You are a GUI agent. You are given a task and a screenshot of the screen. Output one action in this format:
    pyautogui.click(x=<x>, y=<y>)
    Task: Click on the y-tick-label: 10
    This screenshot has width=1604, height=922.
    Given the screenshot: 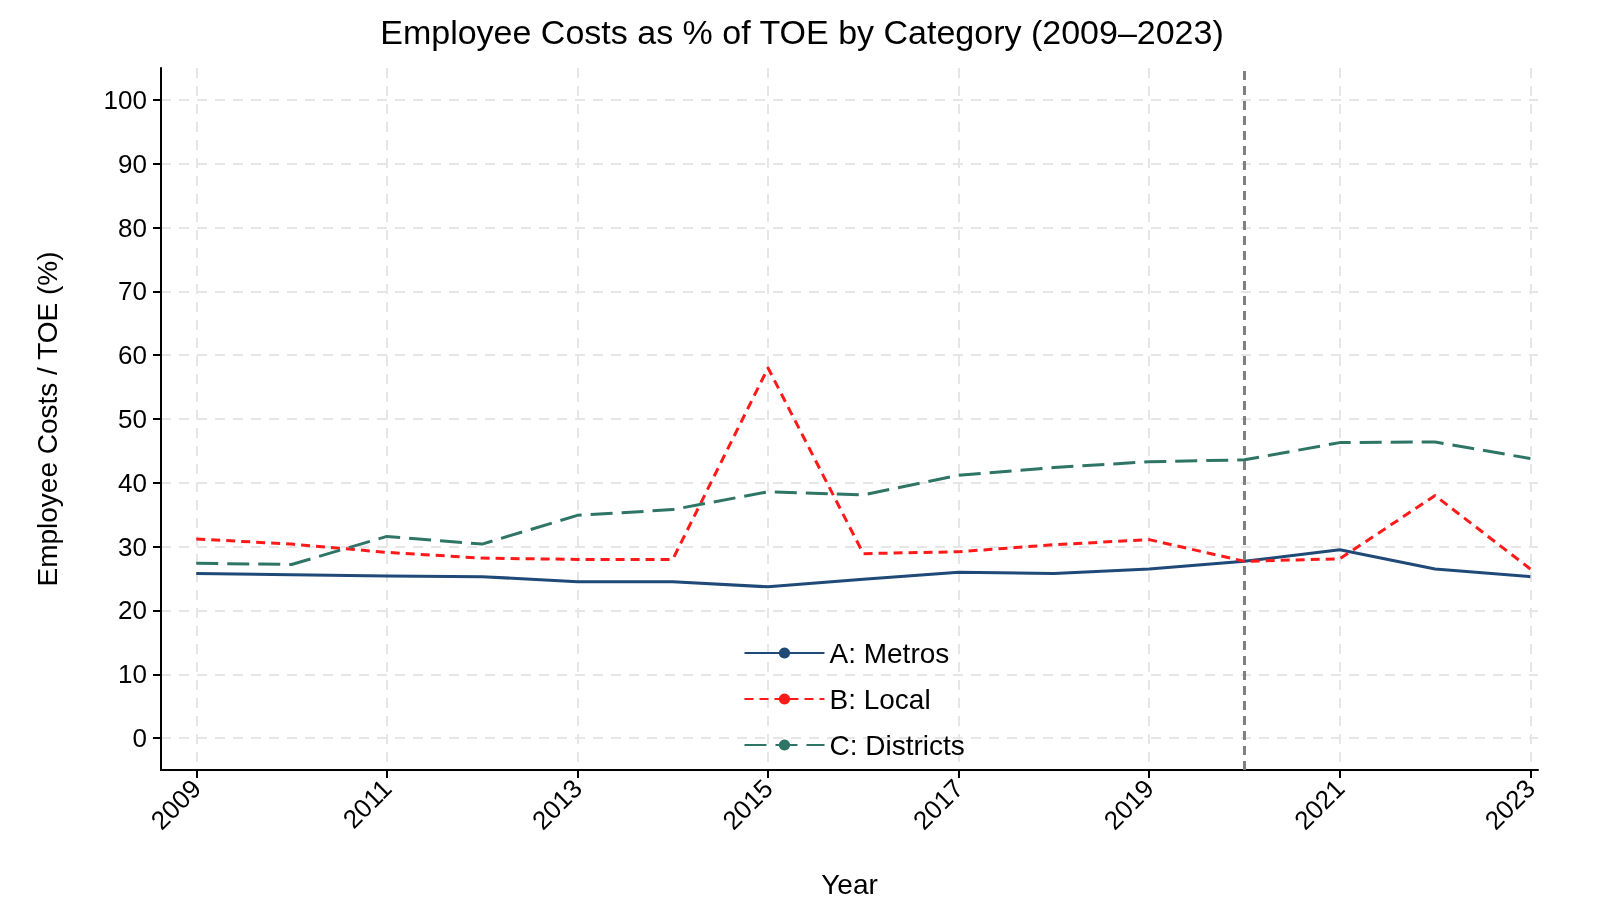 What is the action you would take?
    pyautogui.click(x=132, y=674)
    